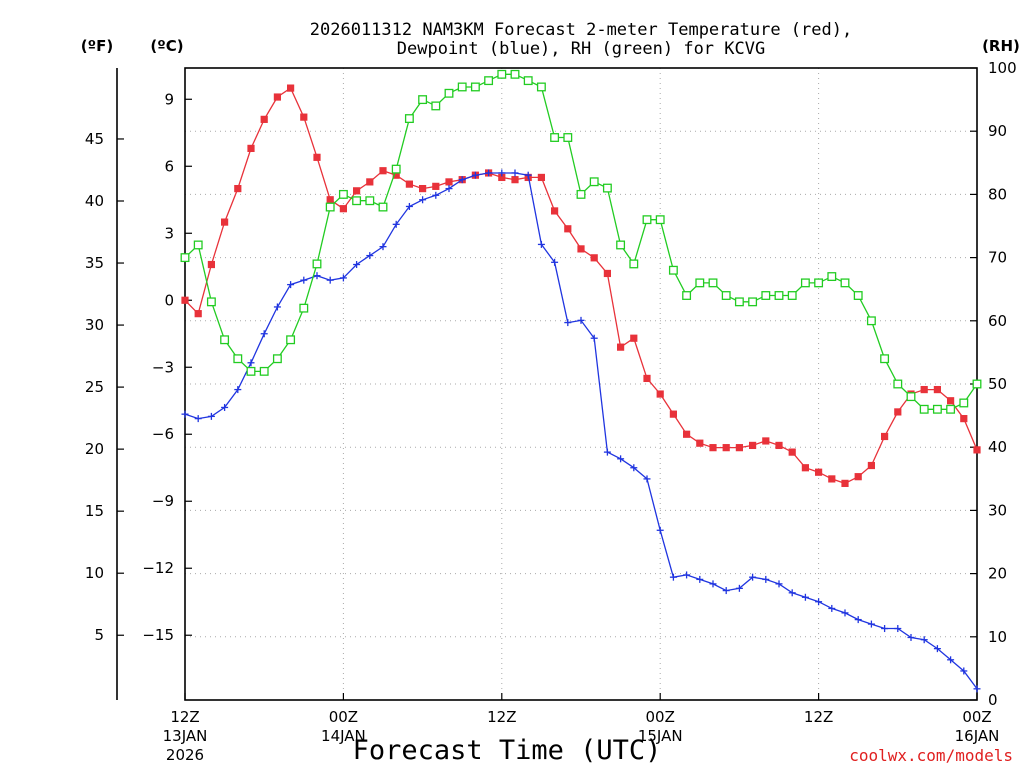 The image size is (1024, 768). What do you see at coordinates (94, 263) in the screenshot?
I see `fahrenheit-tick-label: 35` at bounding box center [94, 263].